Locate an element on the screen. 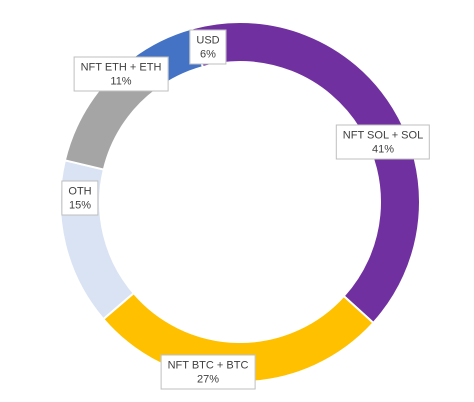  data-label-nft-eth: NFT ETH + ETH 11% is located at coordinates (121, 74).